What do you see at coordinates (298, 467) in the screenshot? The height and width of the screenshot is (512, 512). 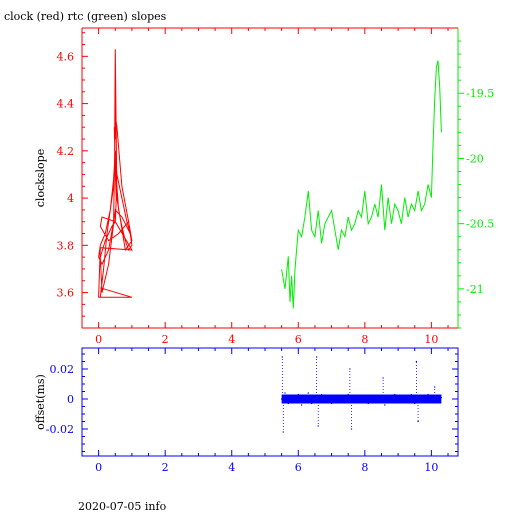 I see `bottom-x-tick-label: 6` at bounding box center [298, 467].